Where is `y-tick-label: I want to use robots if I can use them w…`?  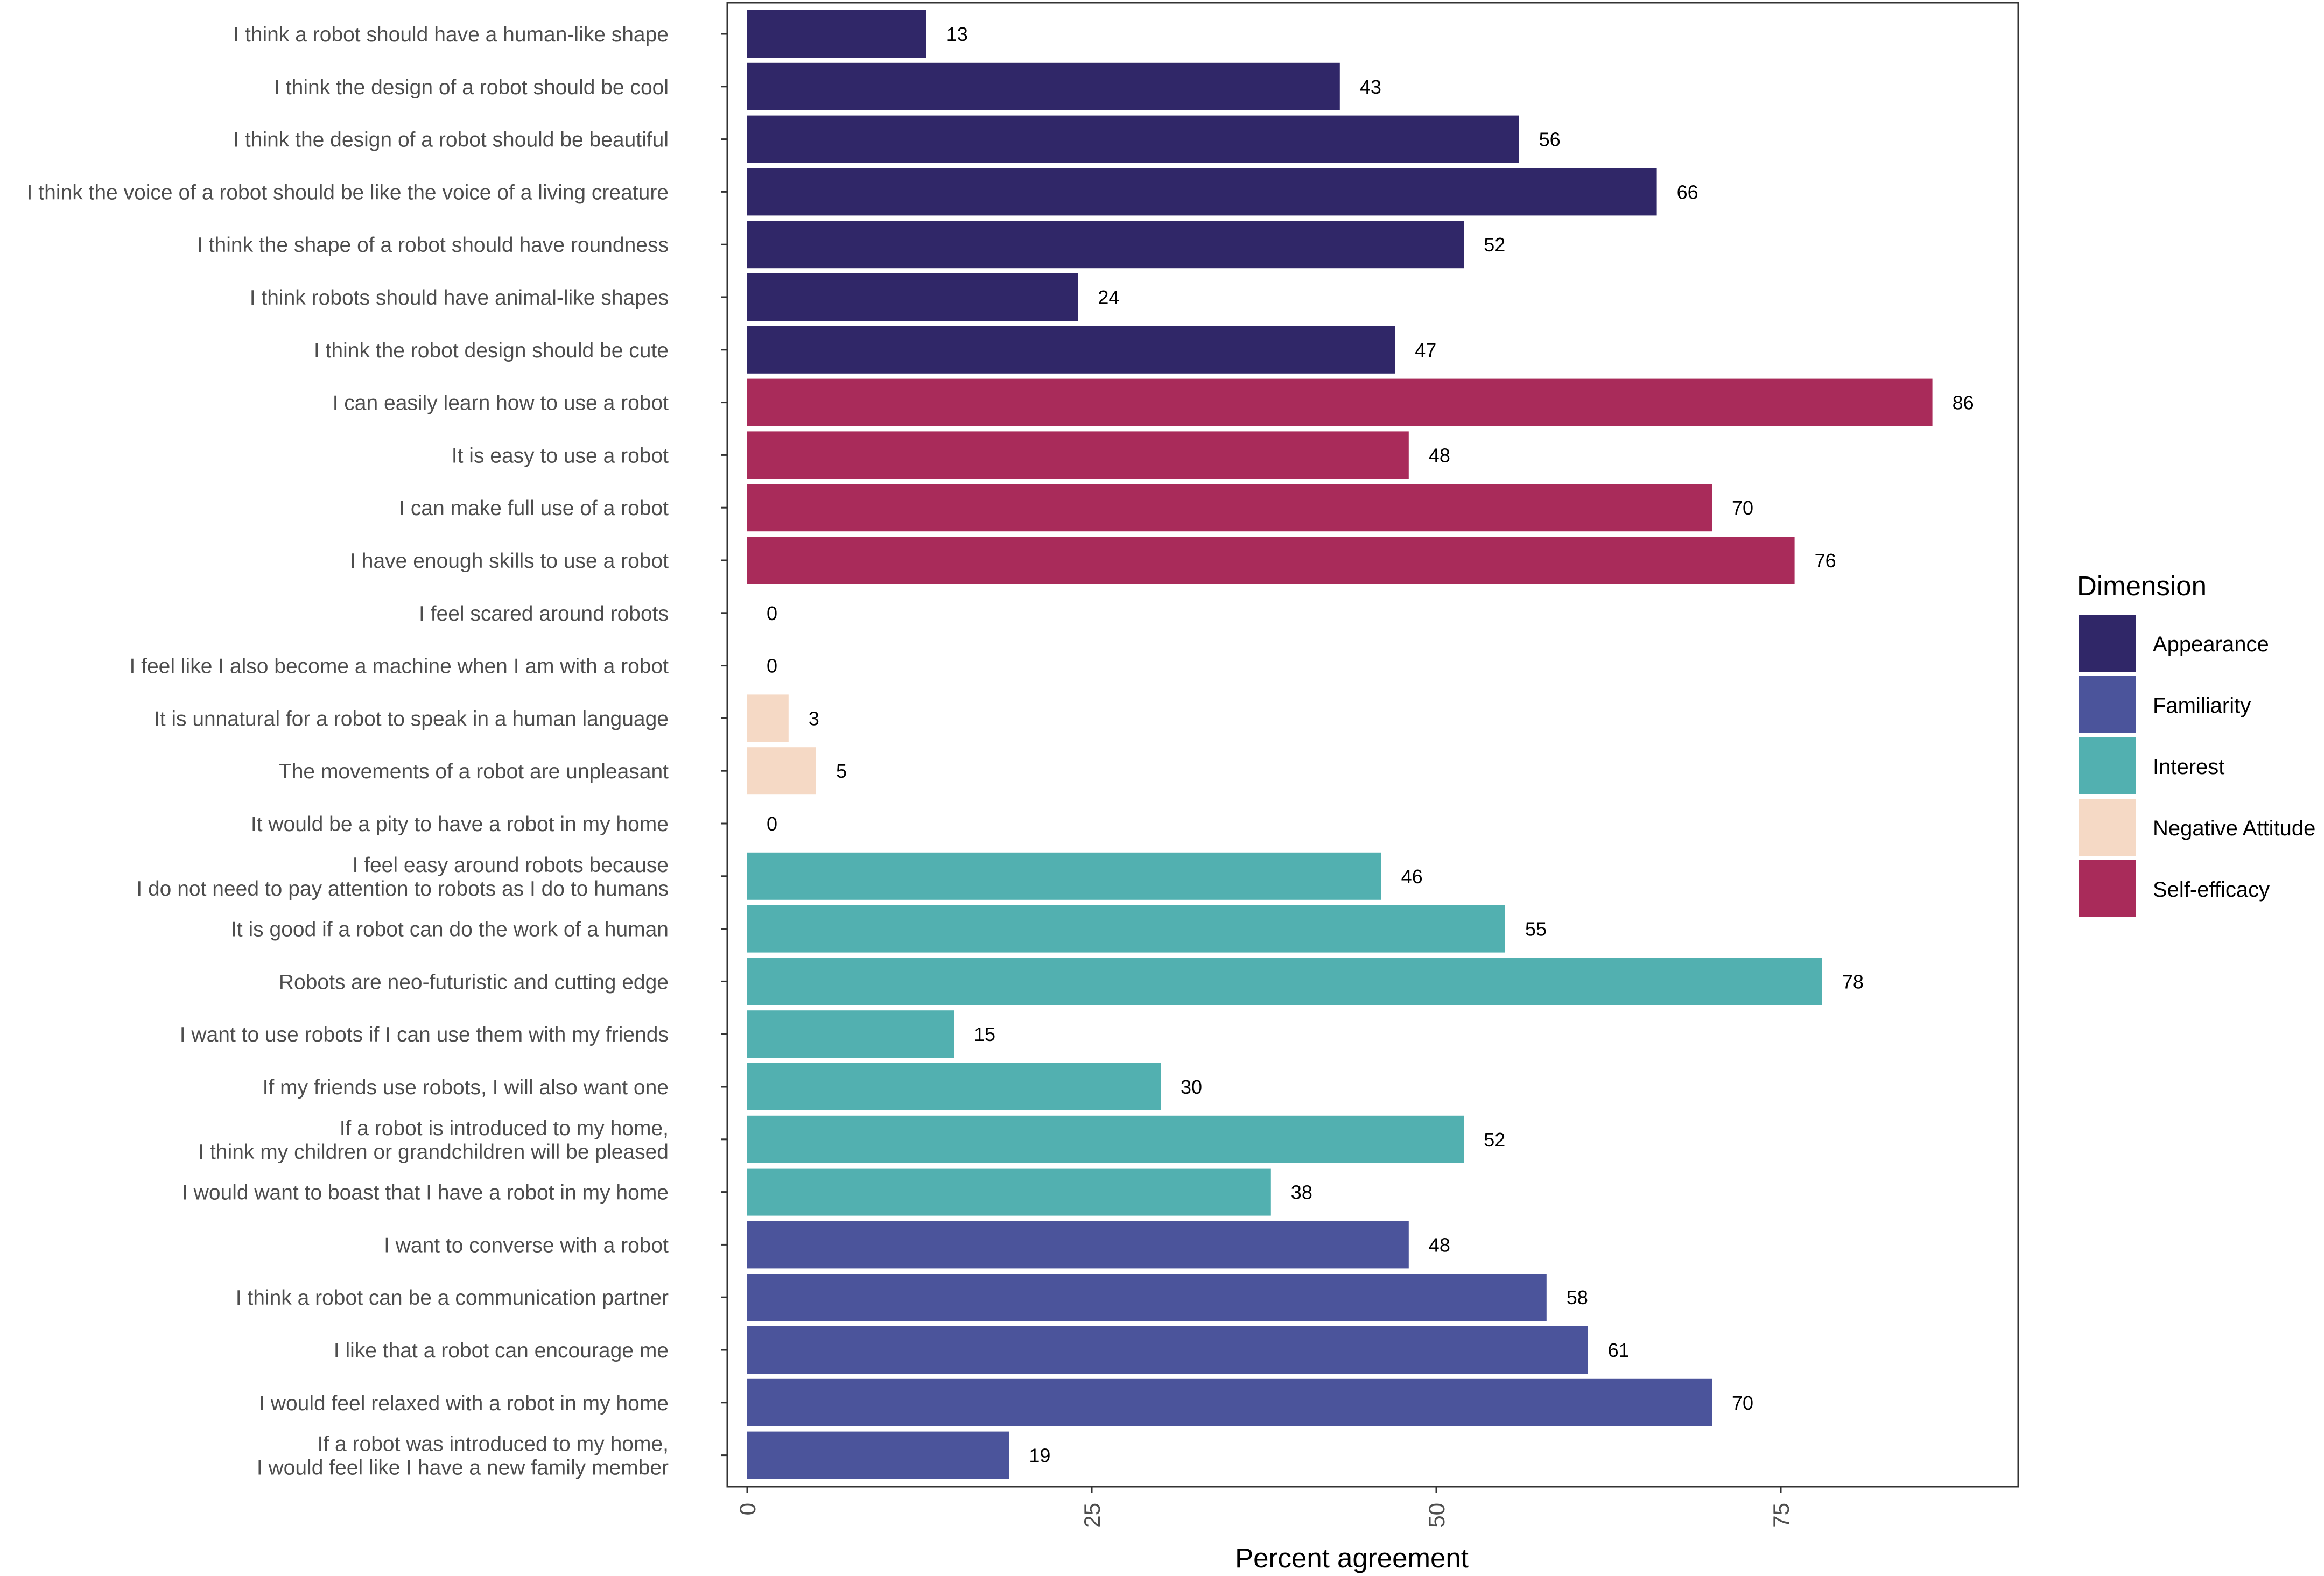 y-tick-label: I want to use robots if I can use them w… is located at coordinates (424, 1034).